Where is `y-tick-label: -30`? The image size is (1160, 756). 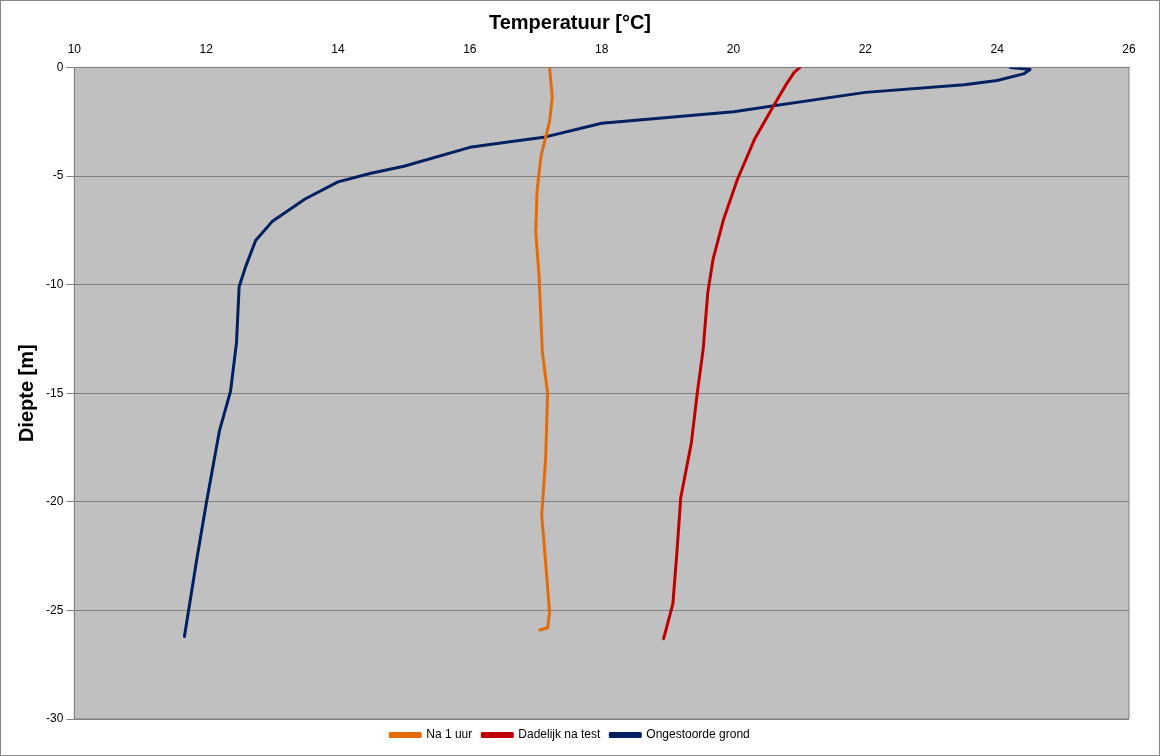 y-tick-label: -30 is located at coordinates (55, 718).